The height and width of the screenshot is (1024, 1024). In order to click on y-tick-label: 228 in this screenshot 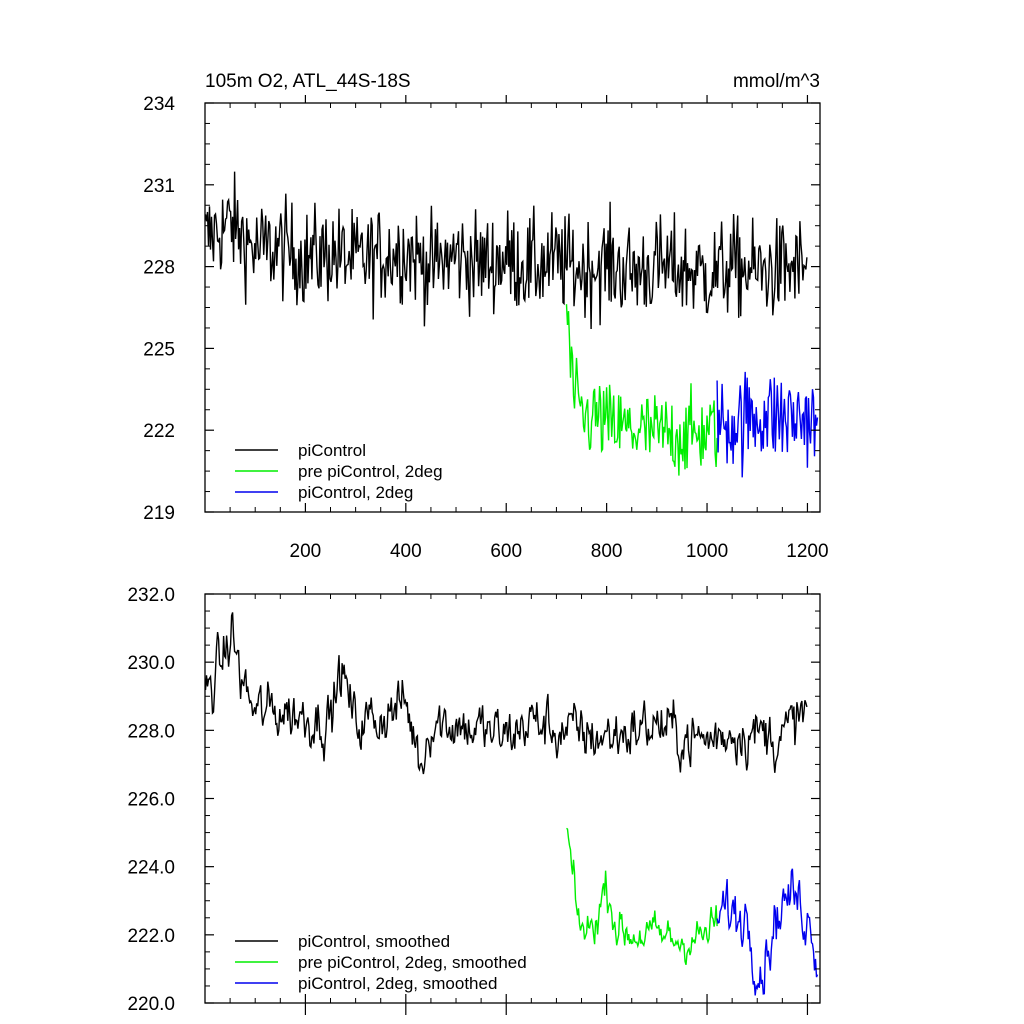, I will do `click(159, 268)`.